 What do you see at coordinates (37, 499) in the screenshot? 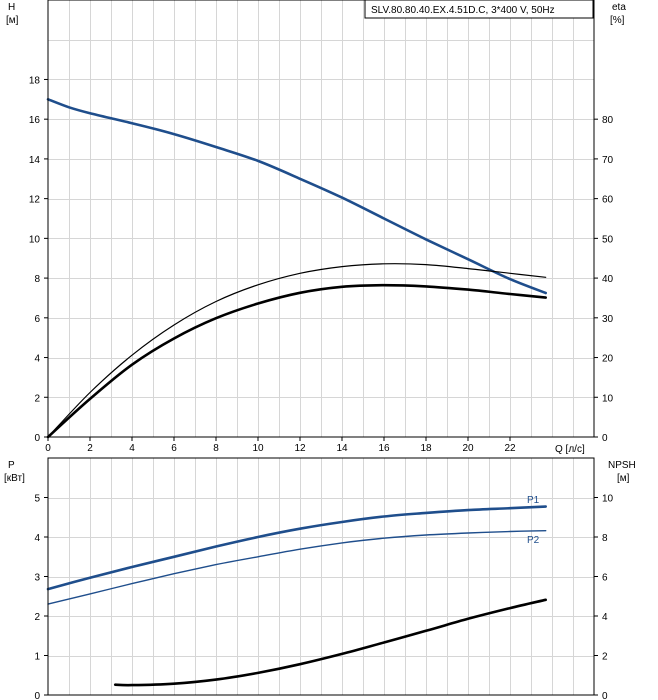
I see `y-tick-label: 5` at bounding box center [37, 499].